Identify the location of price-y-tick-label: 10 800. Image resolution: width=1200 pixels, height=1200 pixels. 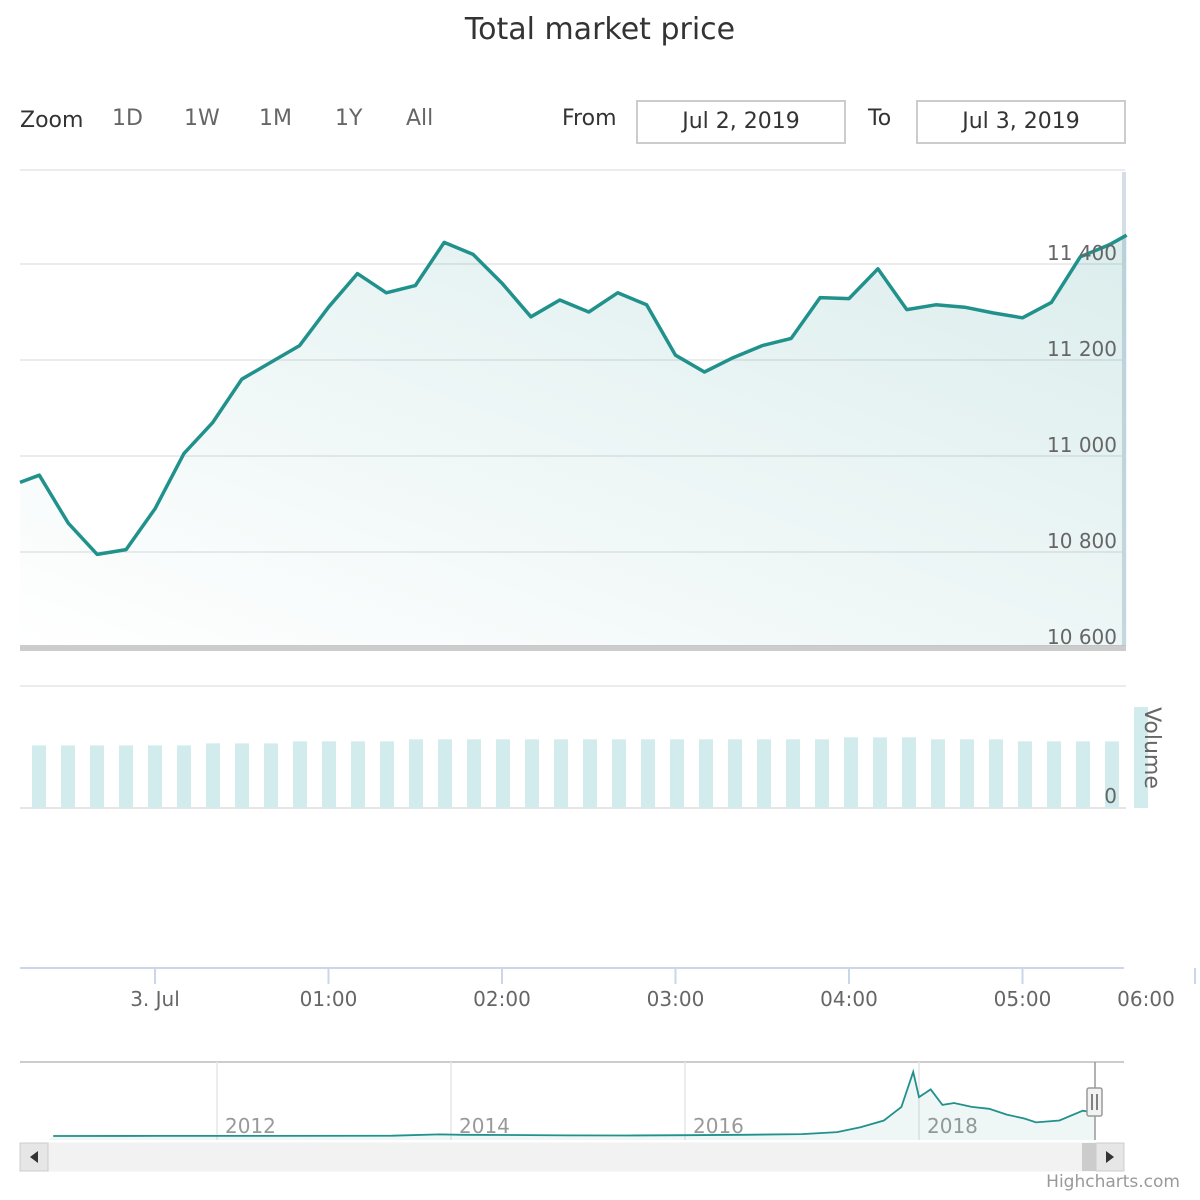
(1082, 541).